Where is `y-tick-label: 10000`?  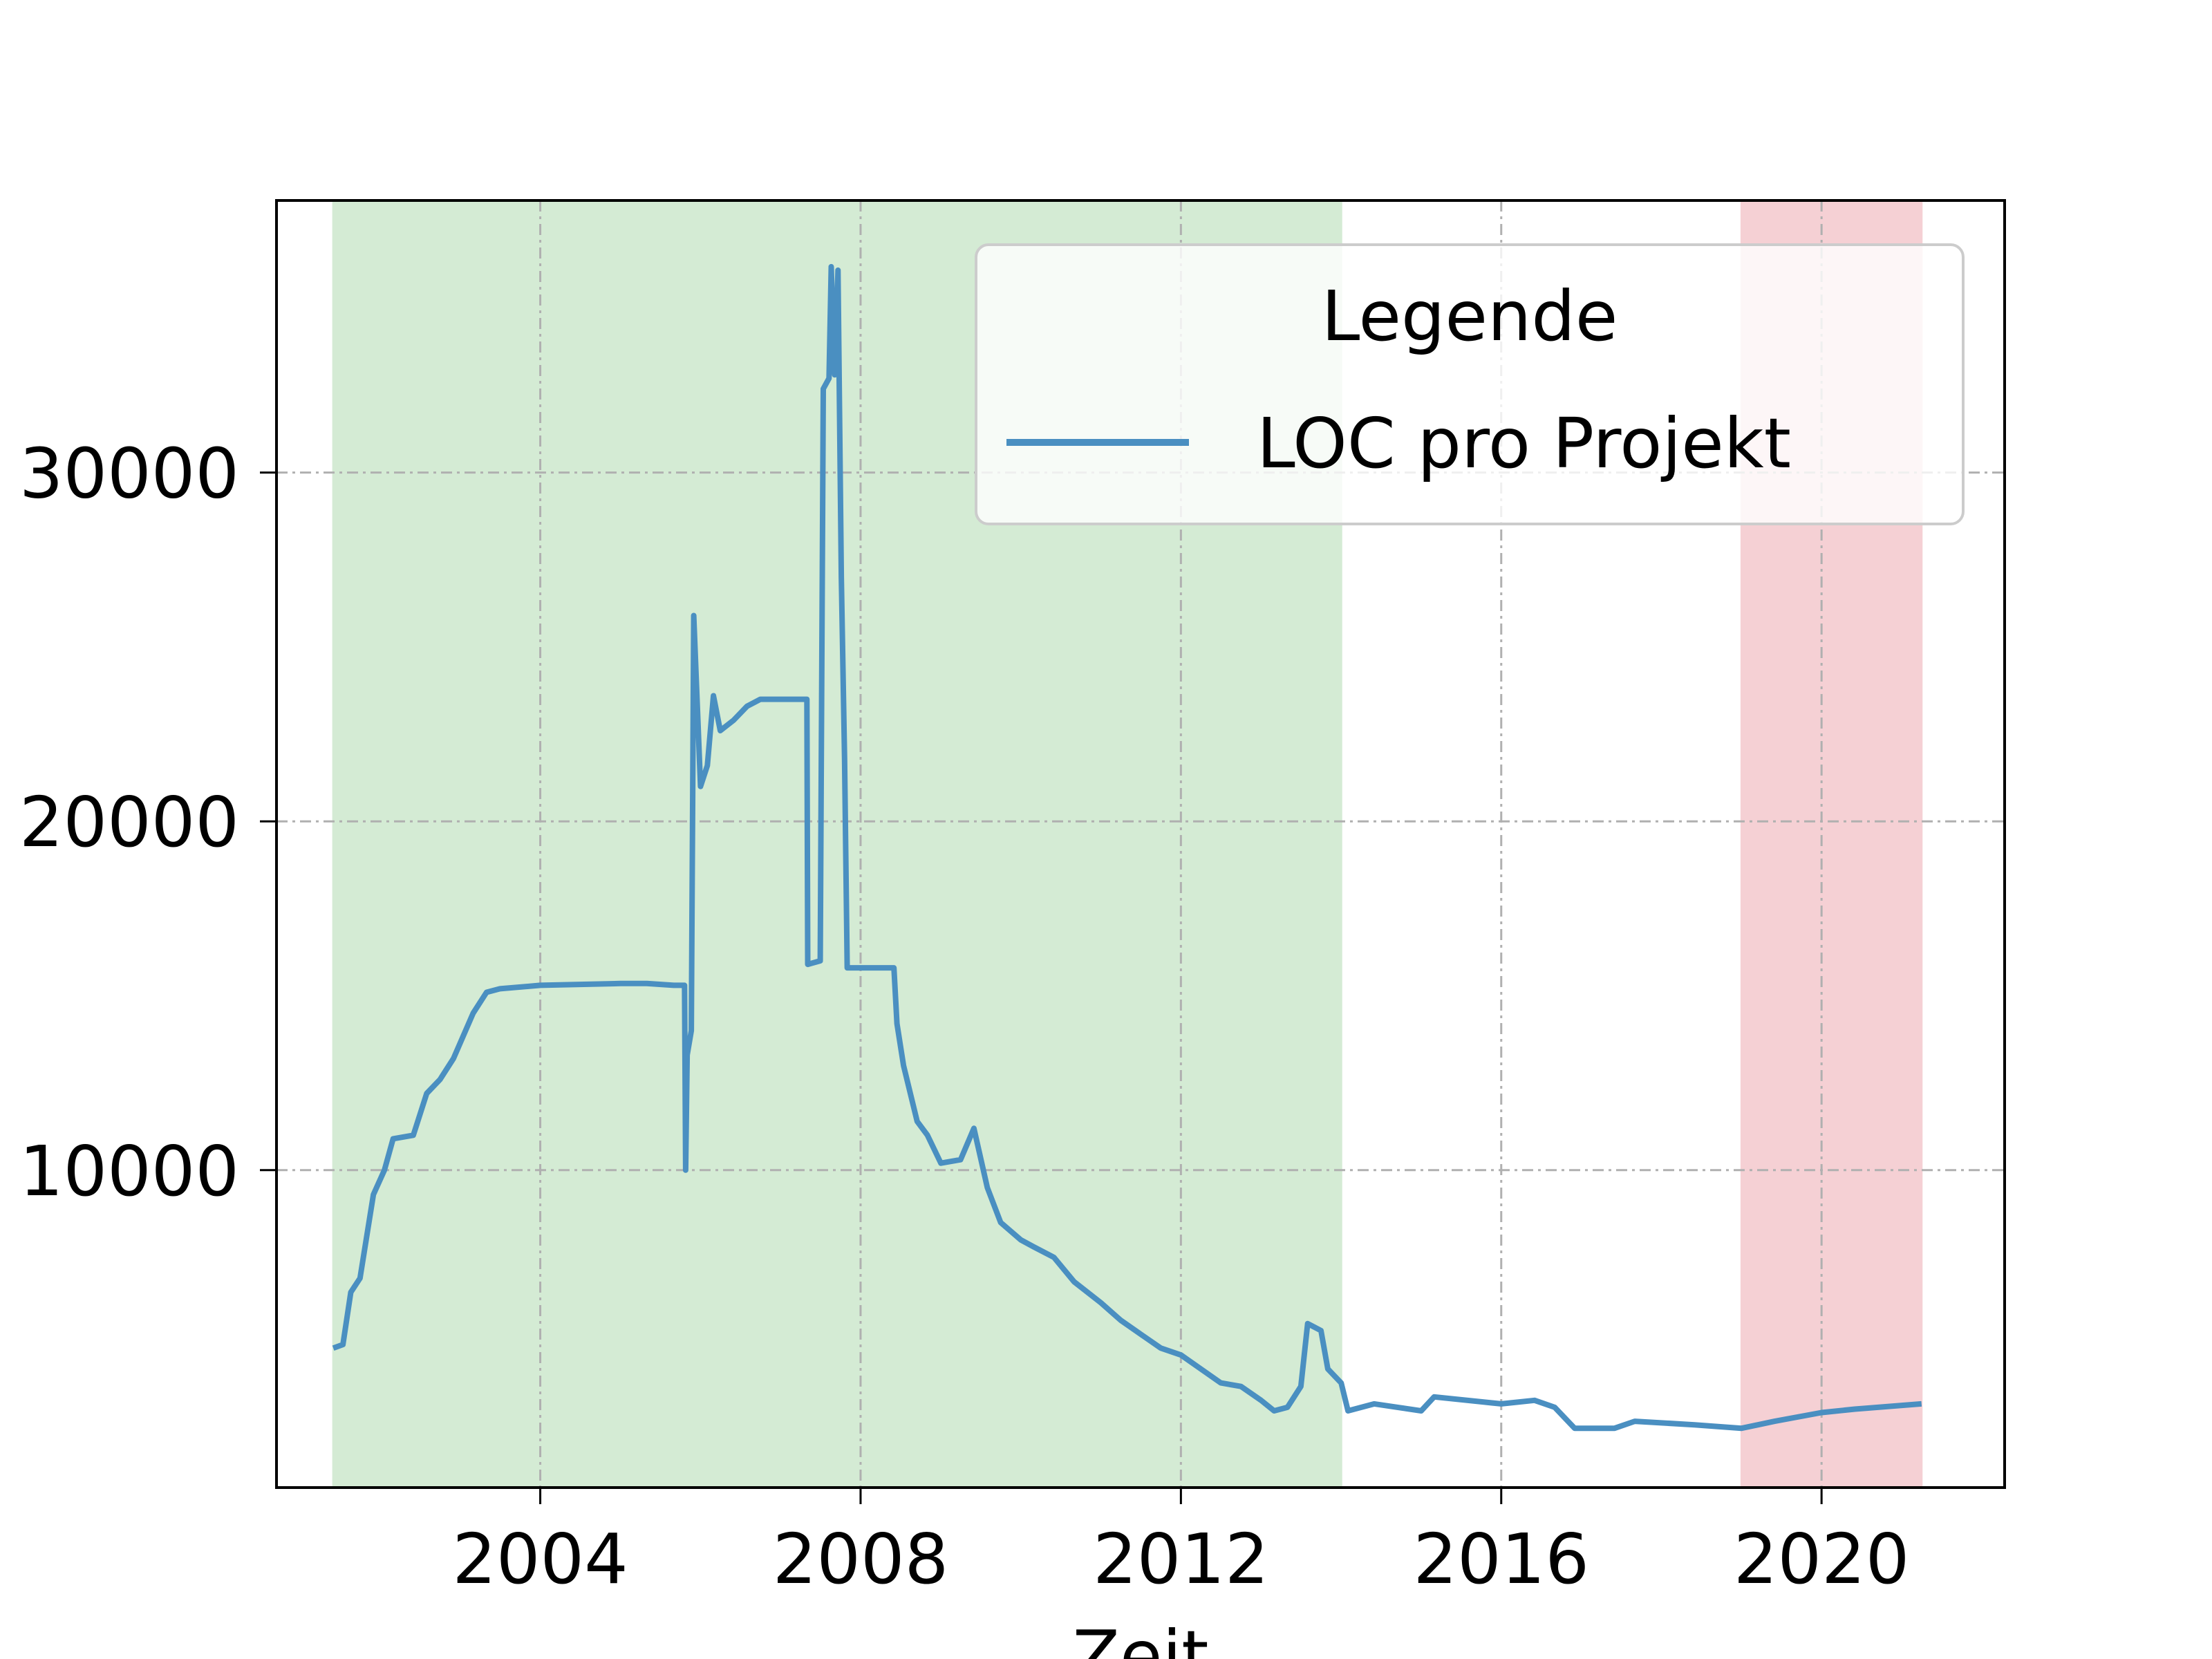 y-tick-label: 10000 is located at coordinates (129, 1171).